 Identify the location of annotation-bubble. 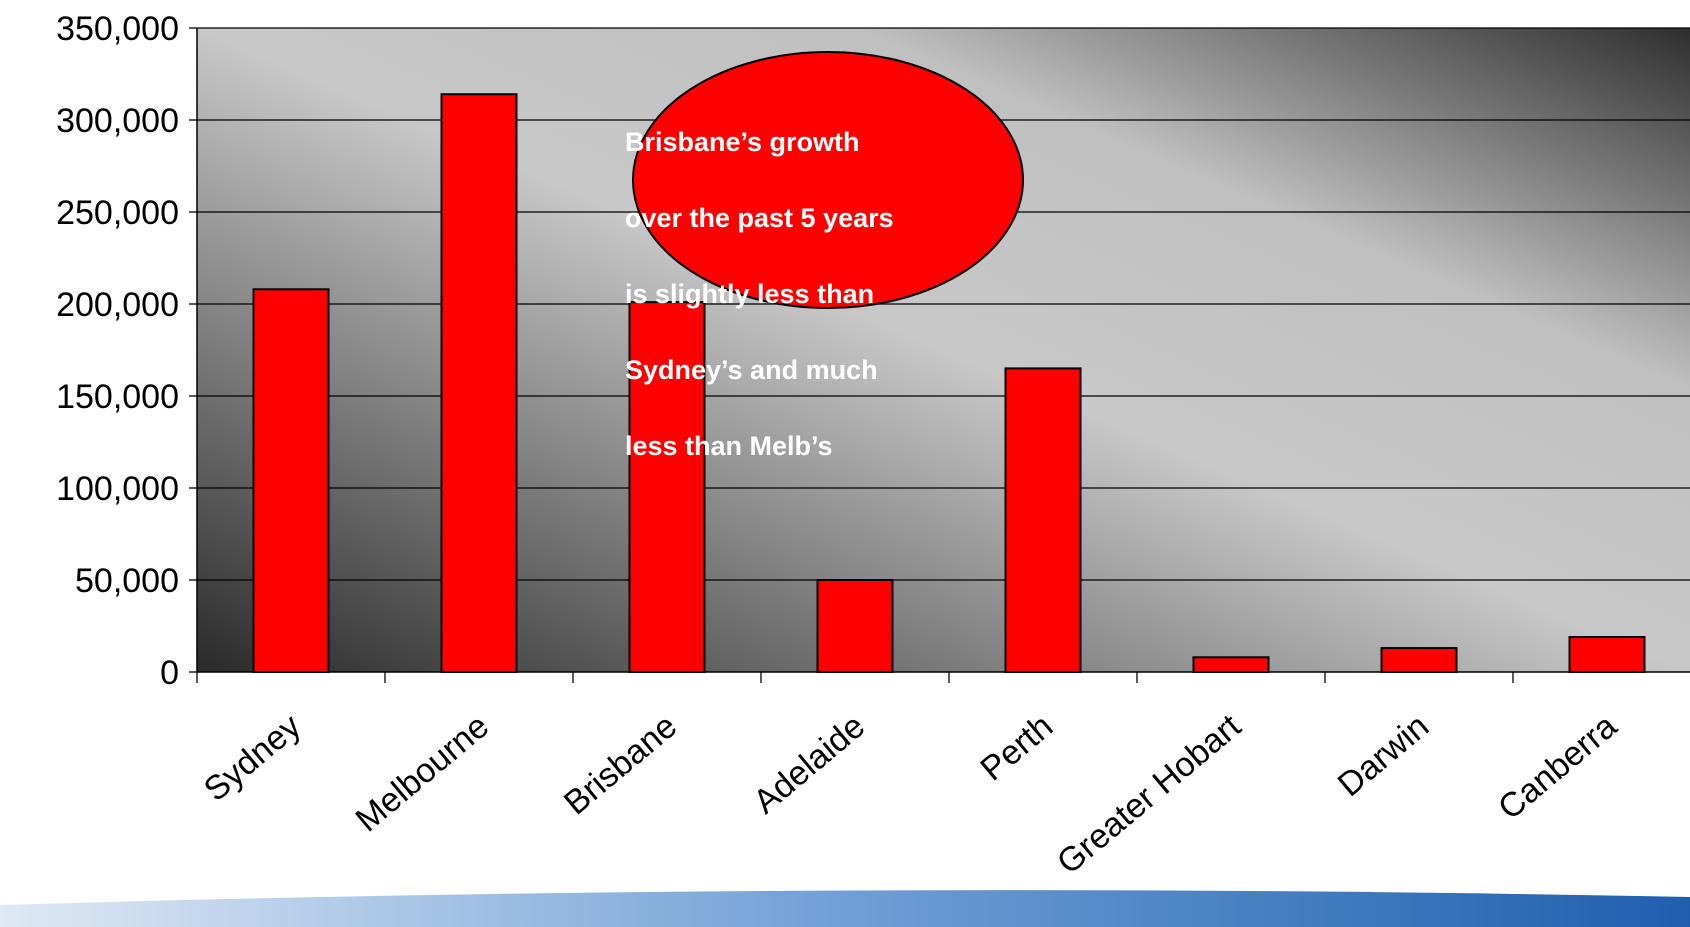
(828, 180).